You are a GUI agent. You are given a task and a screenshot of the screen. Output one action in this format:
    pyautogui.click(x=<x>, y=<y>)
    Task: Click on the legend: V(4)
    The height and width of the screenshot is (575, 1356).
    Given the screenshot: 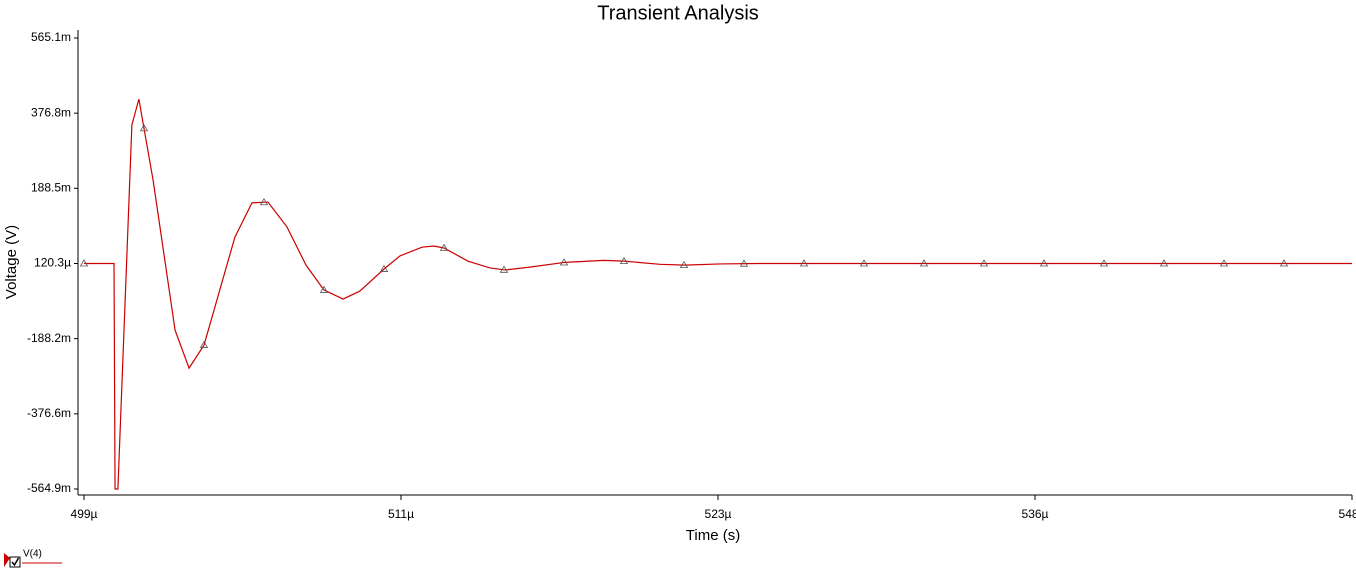 What is the action you would take?
    pyautogui.click(x=33, y=558)
    